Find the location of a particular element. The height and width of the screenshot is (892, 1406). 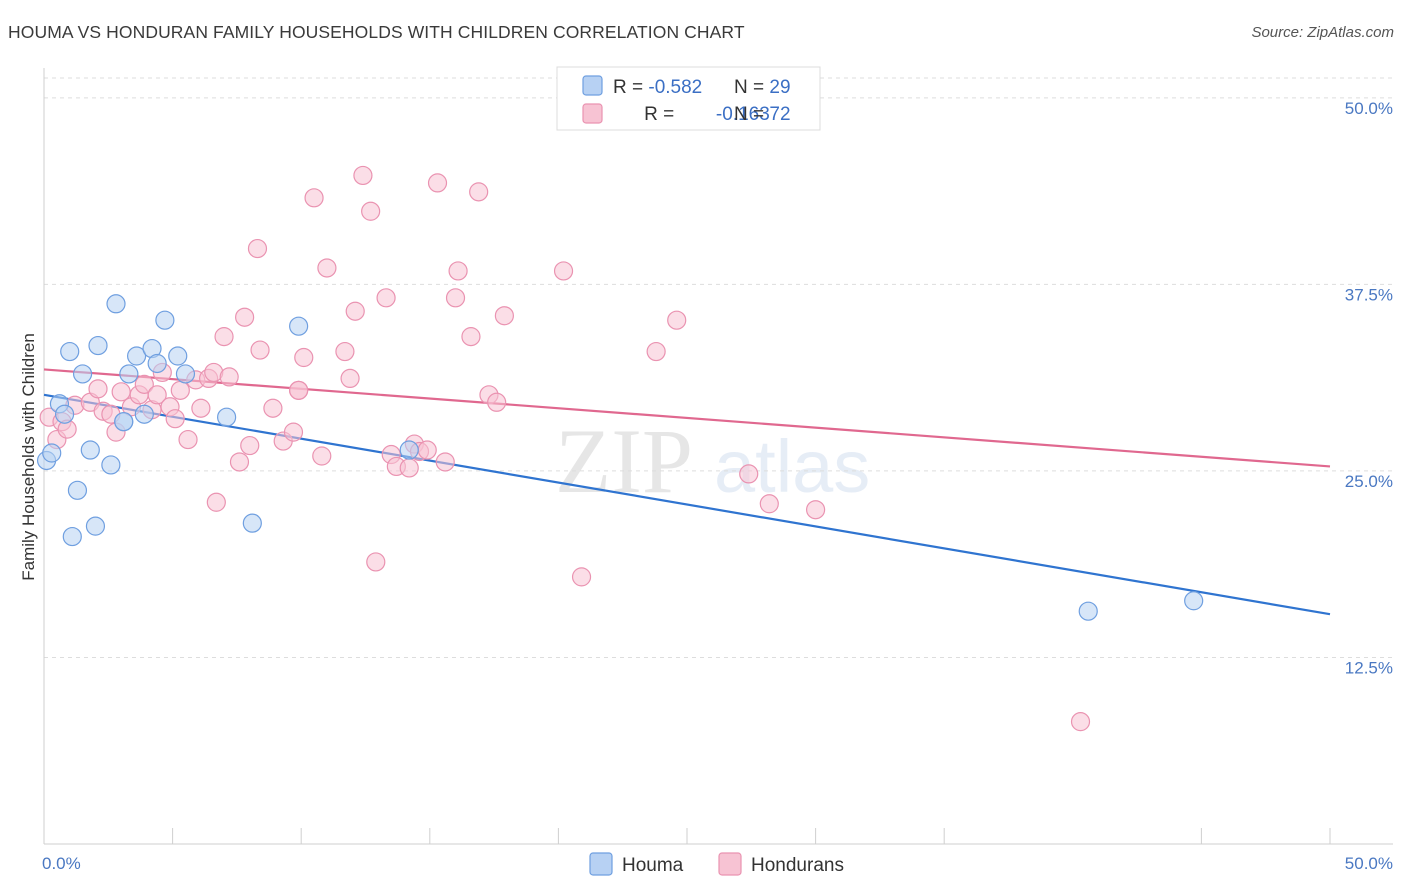

watermark-zip: ZIP is located at coordinates (624, 461).